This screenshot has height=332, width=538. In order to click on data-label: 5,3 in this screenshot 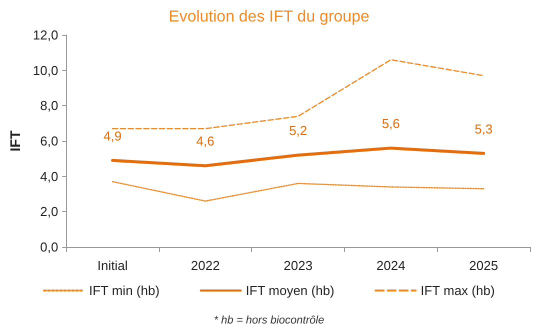, I will do `click(483, 128)`.